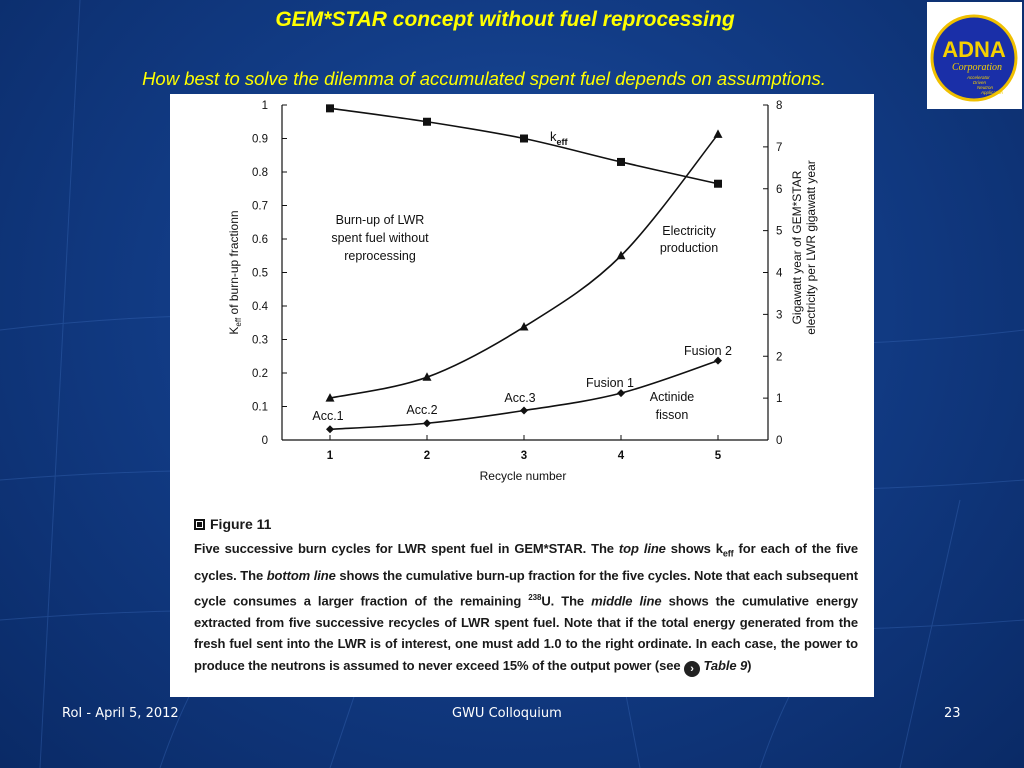 The width and height of the screenshot is (1024, 768). Describe the element at coordinates (260, 140) in the screenshot. I see `y-left-tick-label: 0.9` at that location.